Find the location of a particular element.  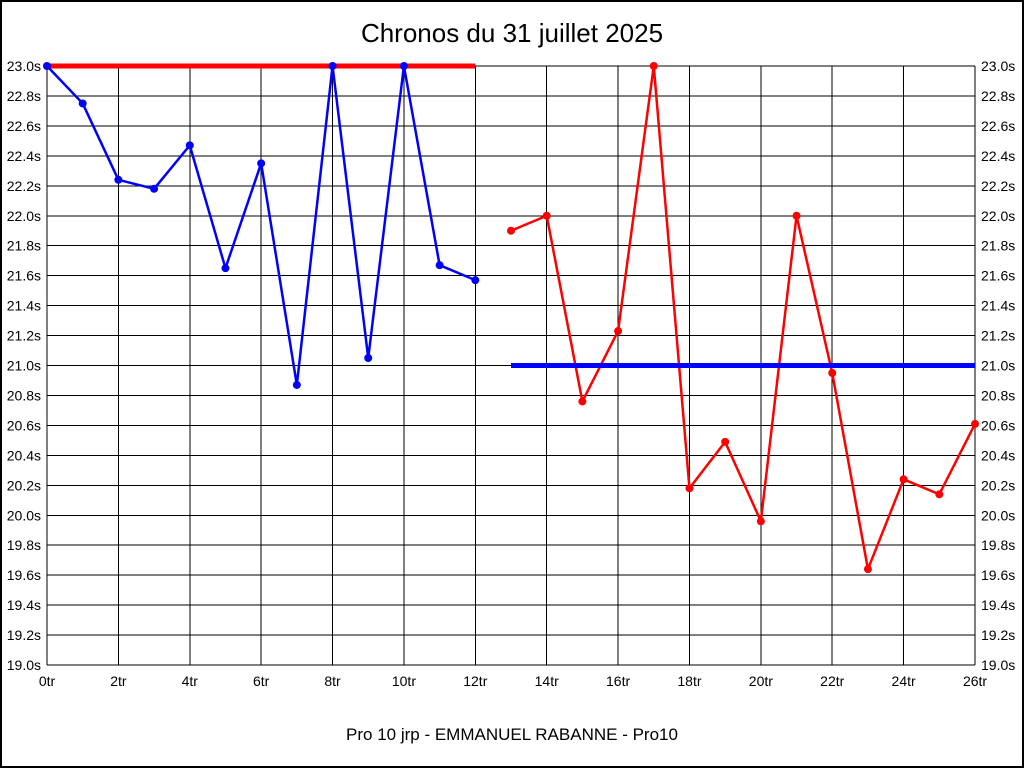

y-tick-label-left: 21.2s is located at coordinates (24, 336).